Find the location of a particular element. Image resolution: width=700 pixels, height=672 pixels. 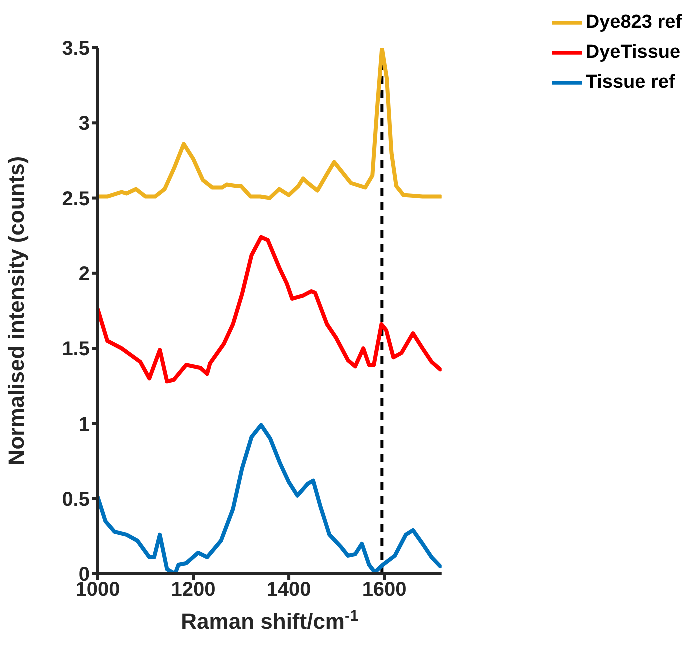

x-axis-title: Raman shift/cm$^{-1}$ is located at coordinates (270, 621).